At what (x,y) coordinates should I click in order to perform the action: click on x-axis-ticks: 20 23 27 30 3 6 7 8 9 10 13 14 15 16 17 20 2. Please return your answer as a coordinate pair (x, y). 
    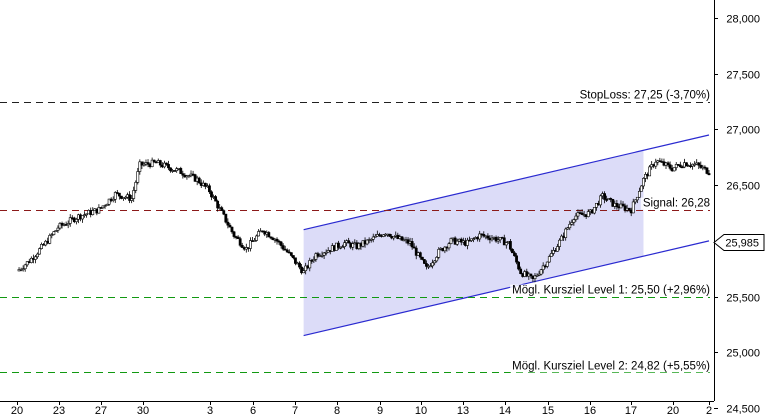
    Looking at the image, I should click on (361, 409).